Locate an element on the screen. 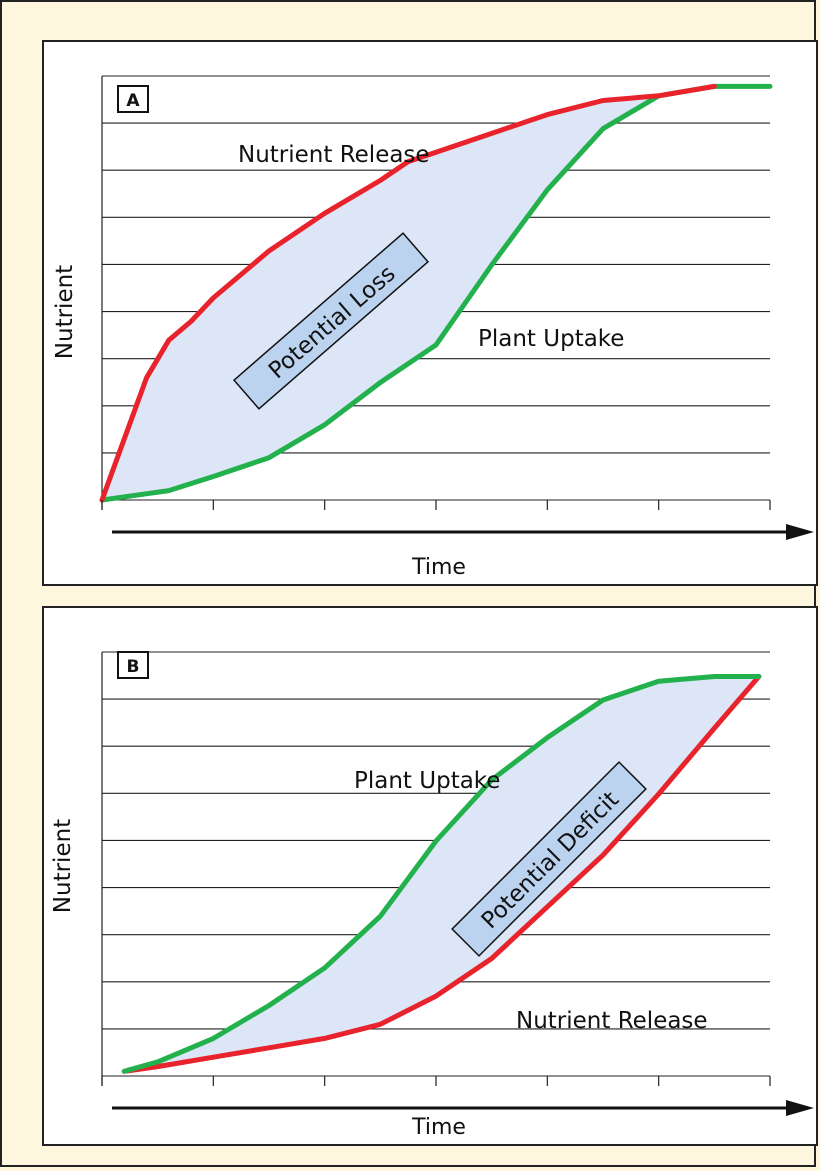 The width and height of the screenshot is (820, 1171). nutrient-release-label-b: Nutrient Release is located at coordinates (612, 1021).